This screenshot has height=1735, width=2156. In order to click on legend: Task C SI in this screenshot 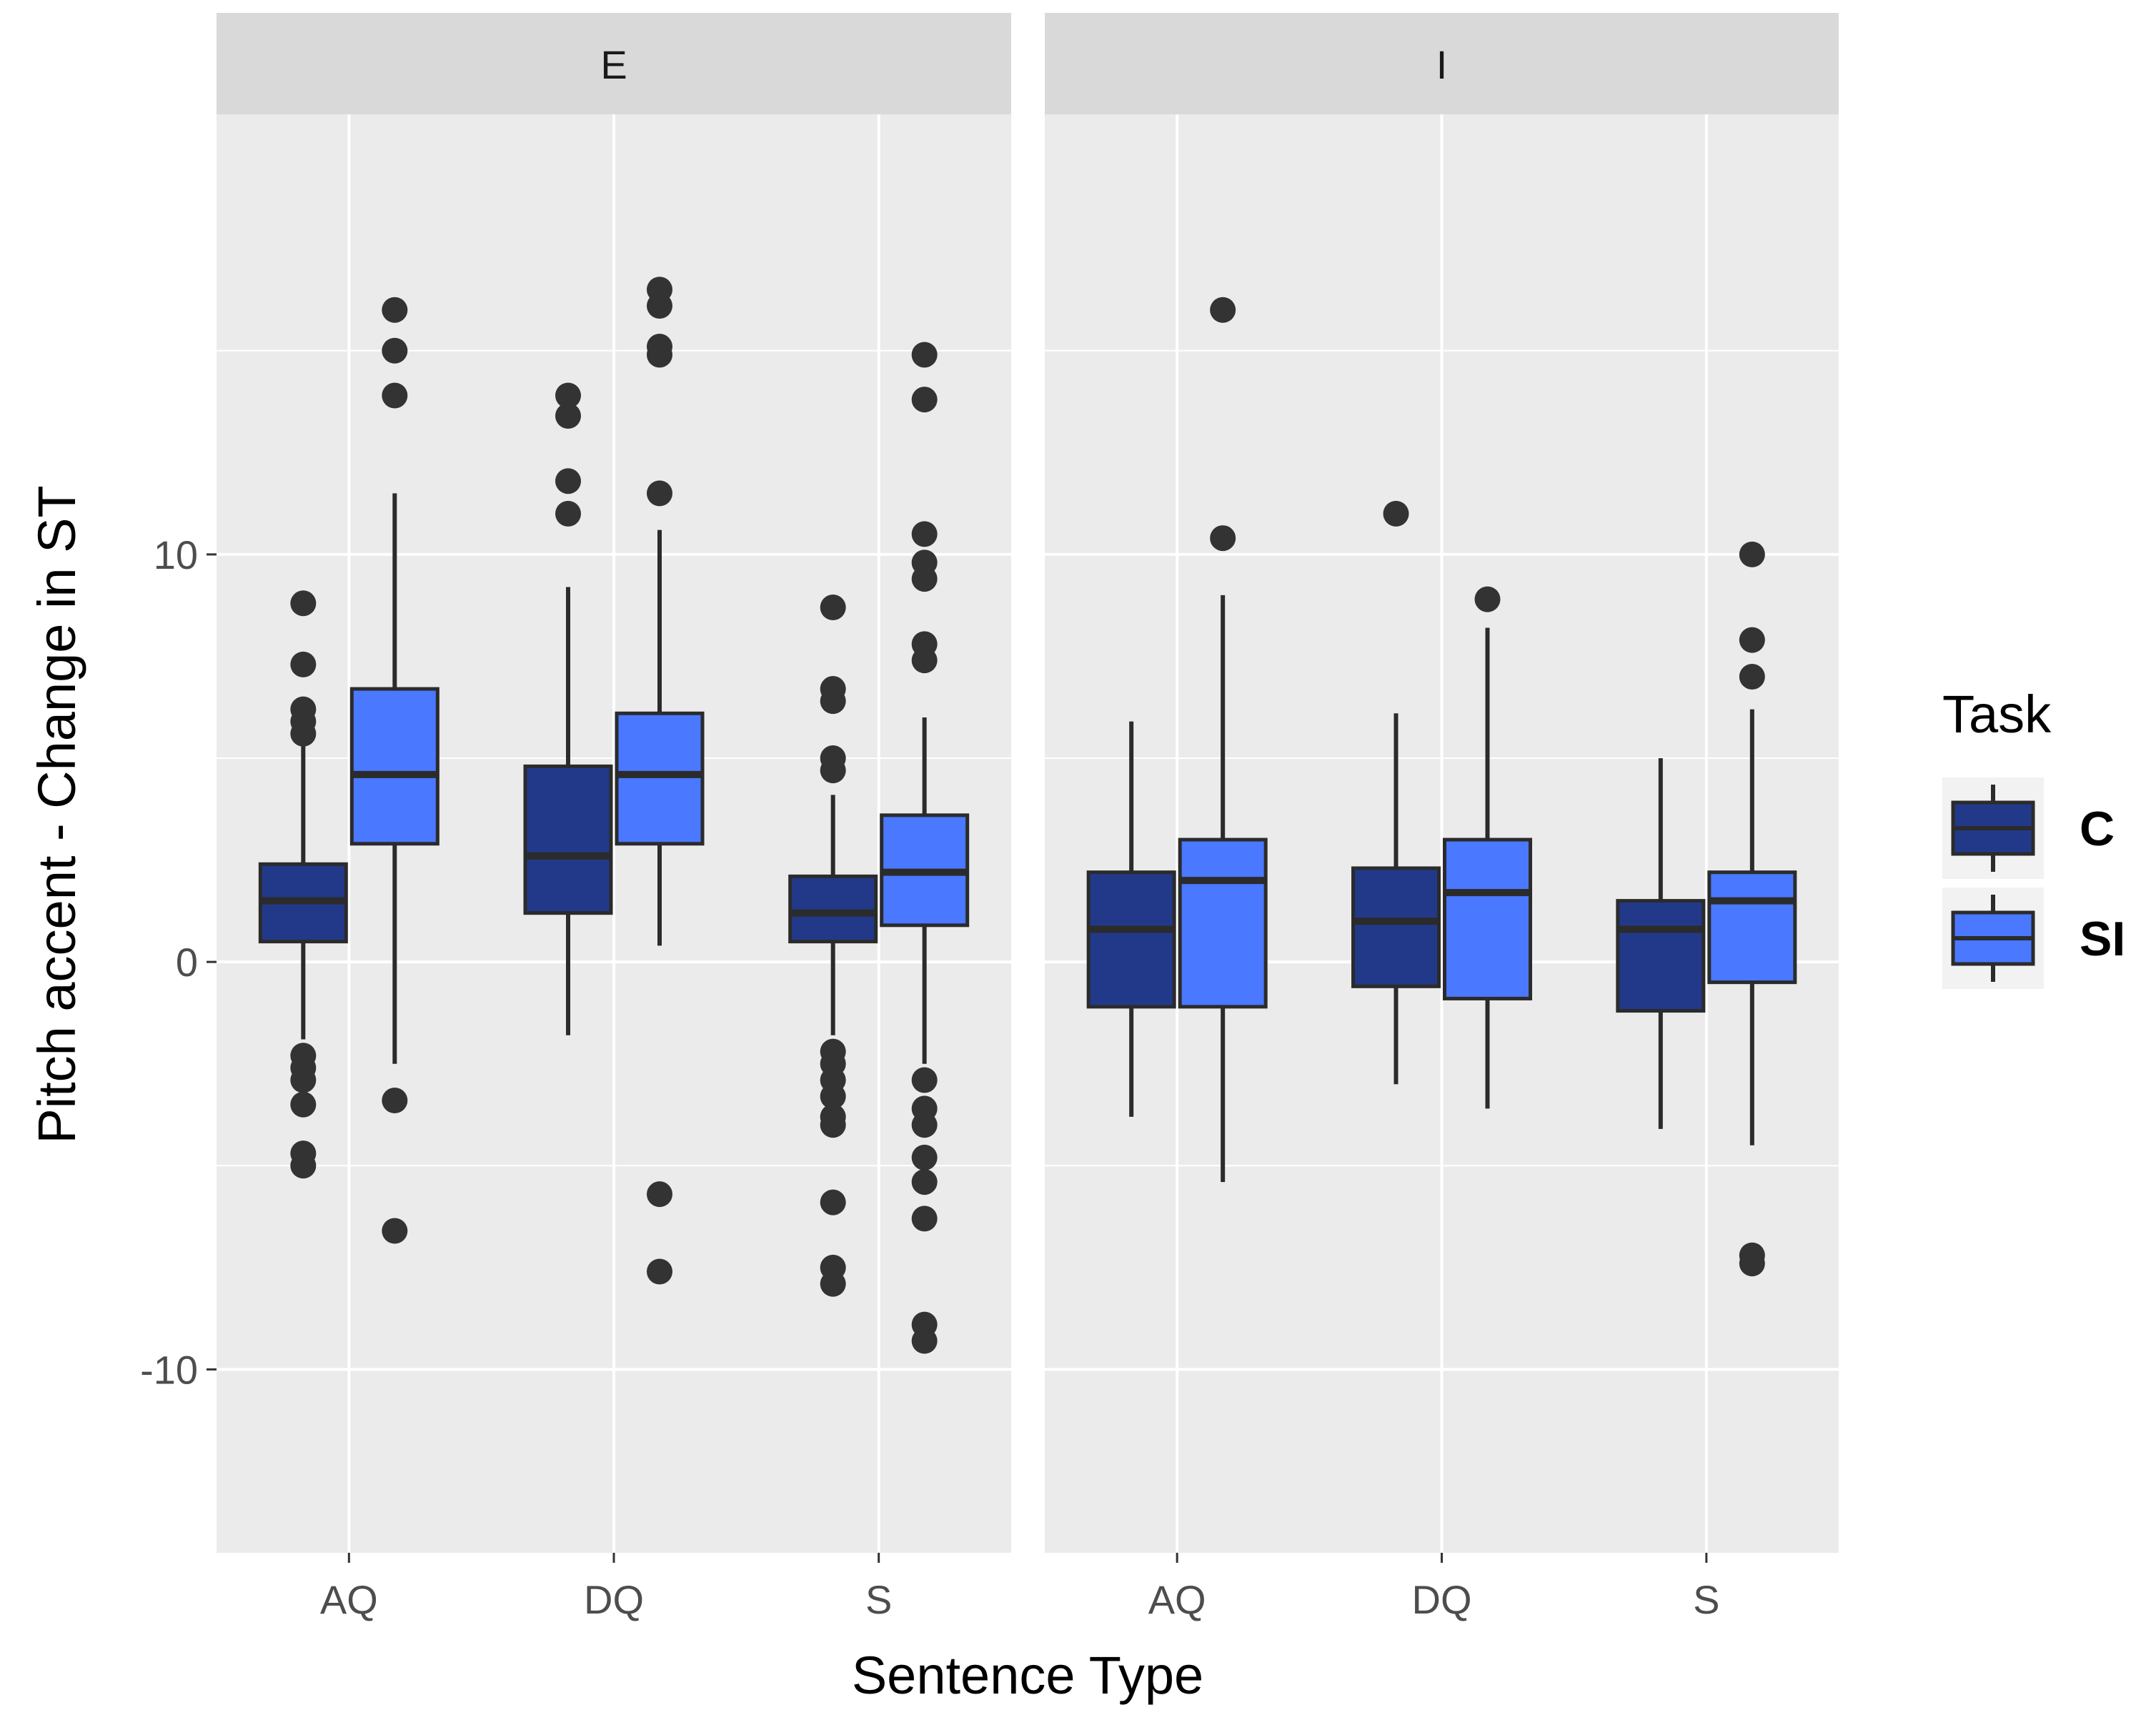, I will do `click(2033, 837)`.